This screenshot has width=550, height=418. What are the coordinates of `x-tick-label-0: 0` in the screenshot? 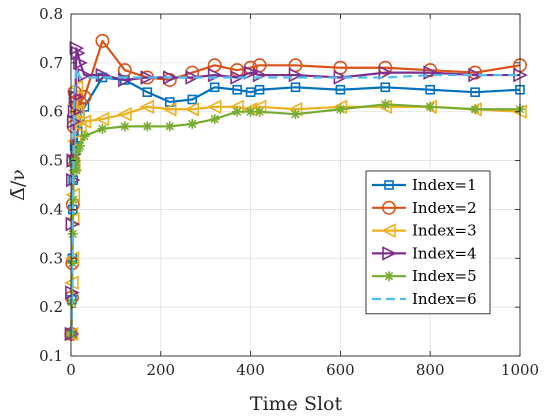 It's located at (71, 370).